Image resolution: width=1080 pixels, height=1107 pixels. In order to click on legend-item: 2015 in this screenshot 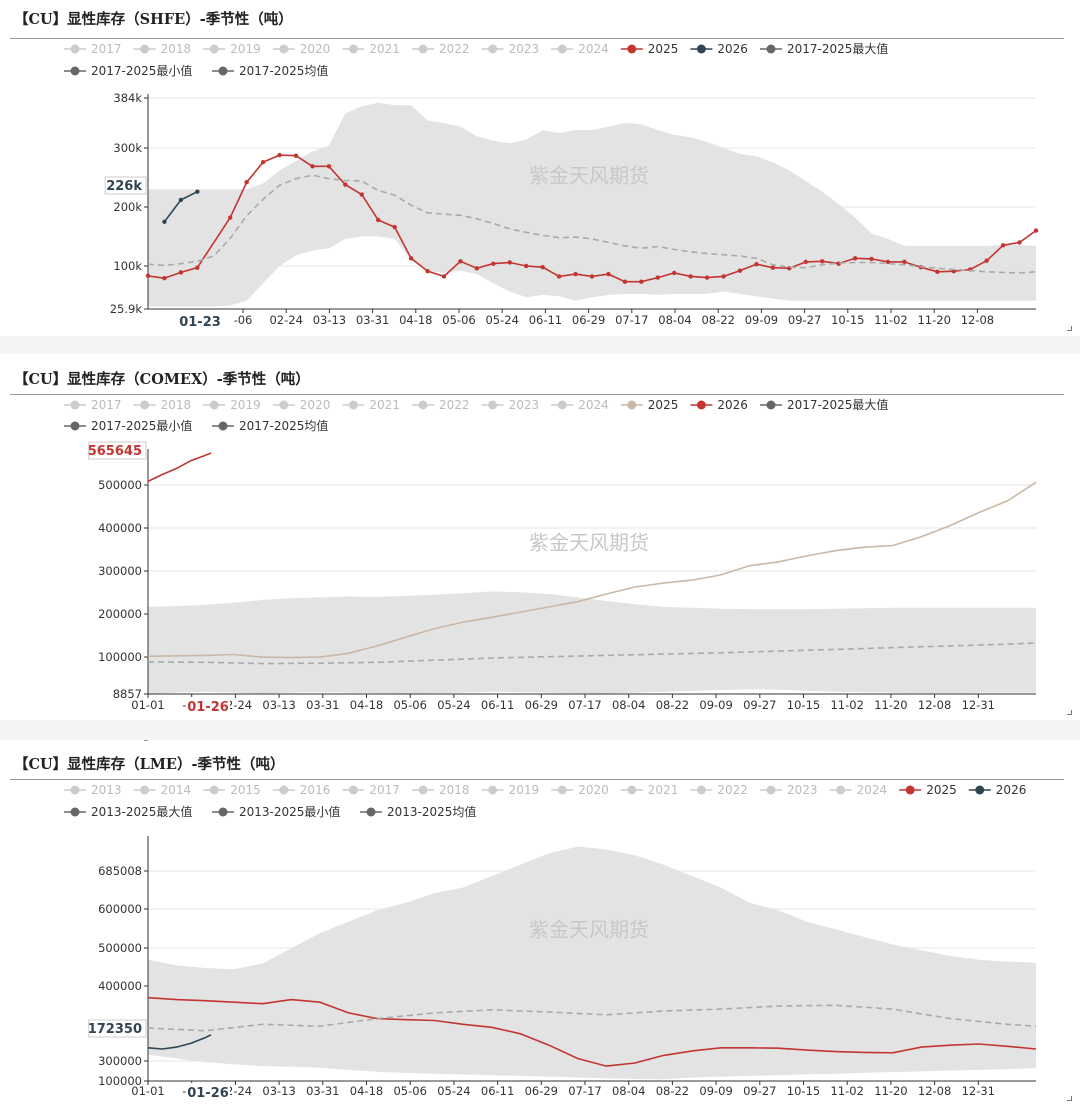, I will do `click(245, 790)`.